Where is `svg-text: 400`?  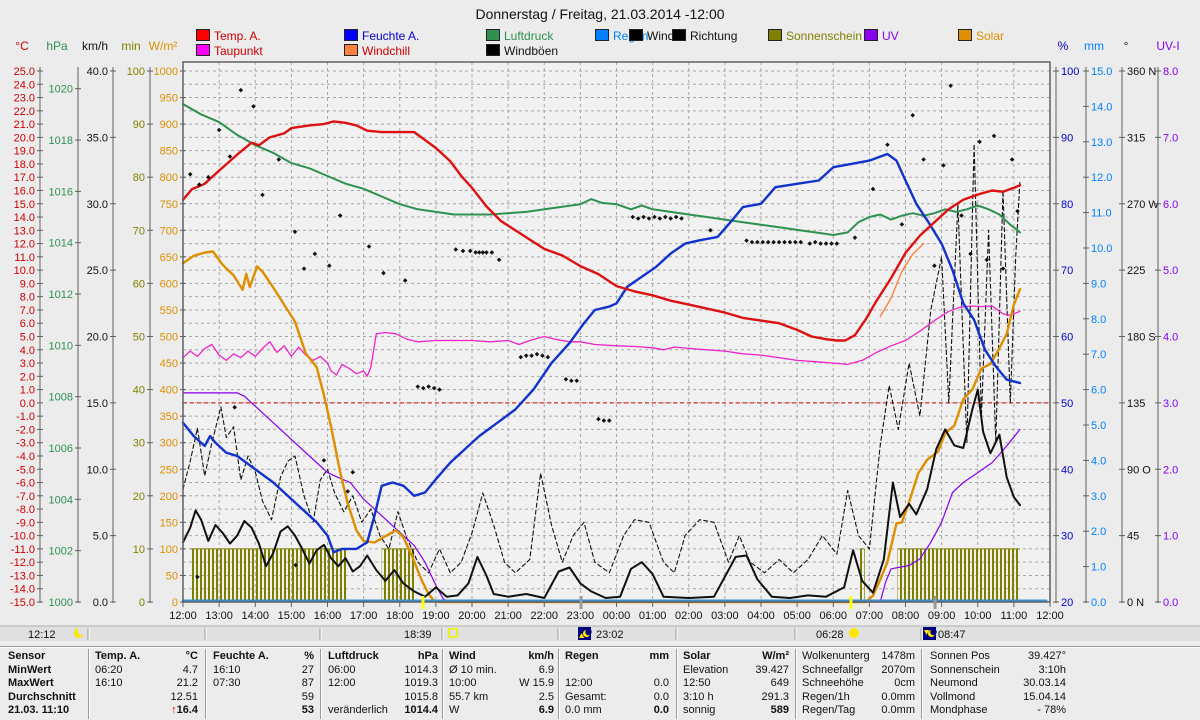 svg-text: 400 is located at coordinates (169, 391).